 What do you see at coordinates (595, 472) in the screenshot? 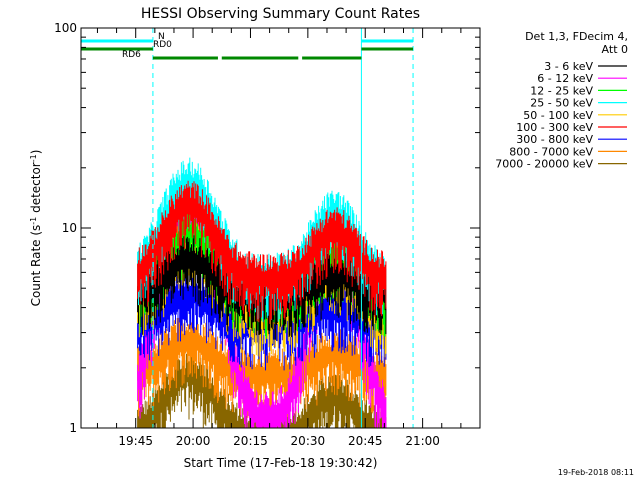
I see `generated-timestamp: 19-Feb-2018 08:11` at bounding box center [595, 472].